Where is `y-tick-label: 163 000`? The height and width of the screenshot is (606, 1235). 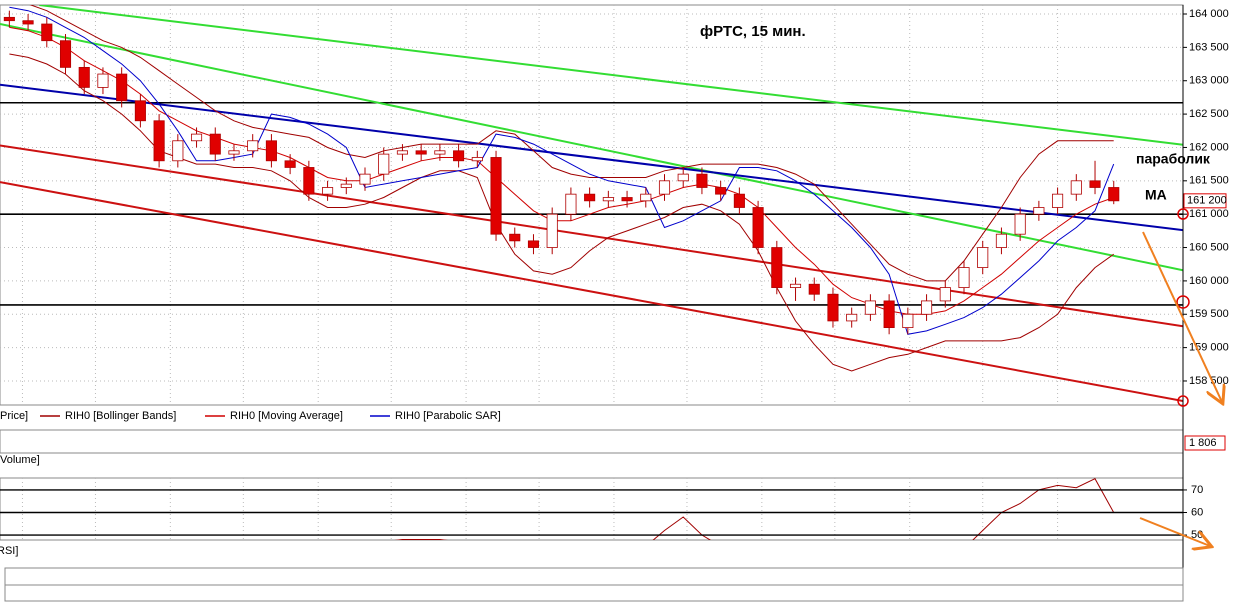 y-tick-label: 163 000 is located at coordinates (1209, 81).